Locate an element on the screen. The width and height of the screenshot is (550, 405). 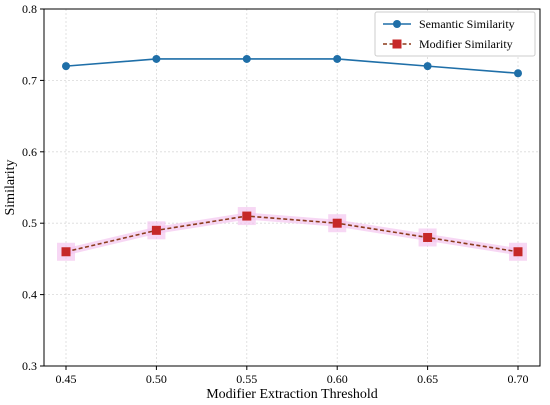
y-tick-label: 0.7 is located at coordinates (29, 80).